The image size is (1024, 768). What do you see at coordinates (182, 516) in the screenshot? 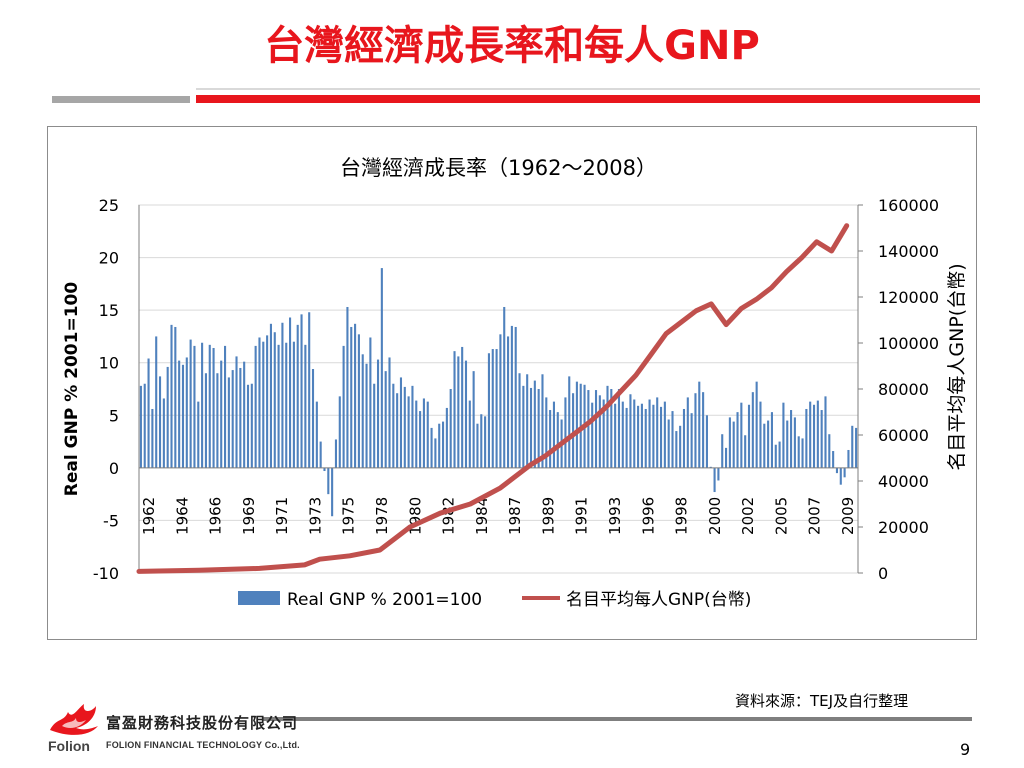
I see `x-tick-label: 1964` at bounding box center [182, 516].